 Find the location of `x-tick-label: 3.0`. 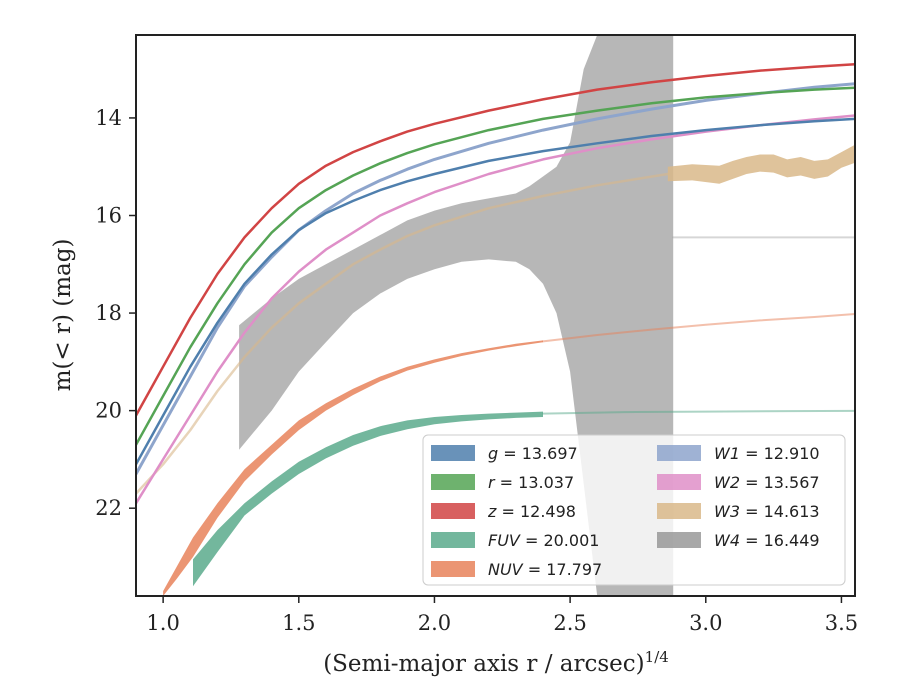

x-tick-label: 3.0 is located at coordinates (705, 623).